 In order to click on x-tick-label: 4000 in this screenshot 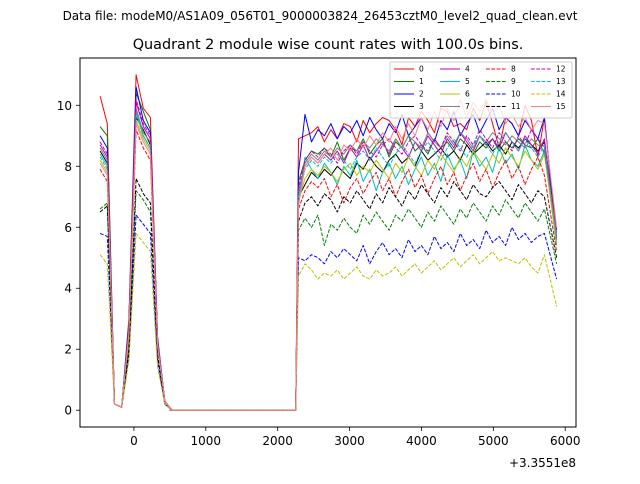, I will do `click(421, 441)`.